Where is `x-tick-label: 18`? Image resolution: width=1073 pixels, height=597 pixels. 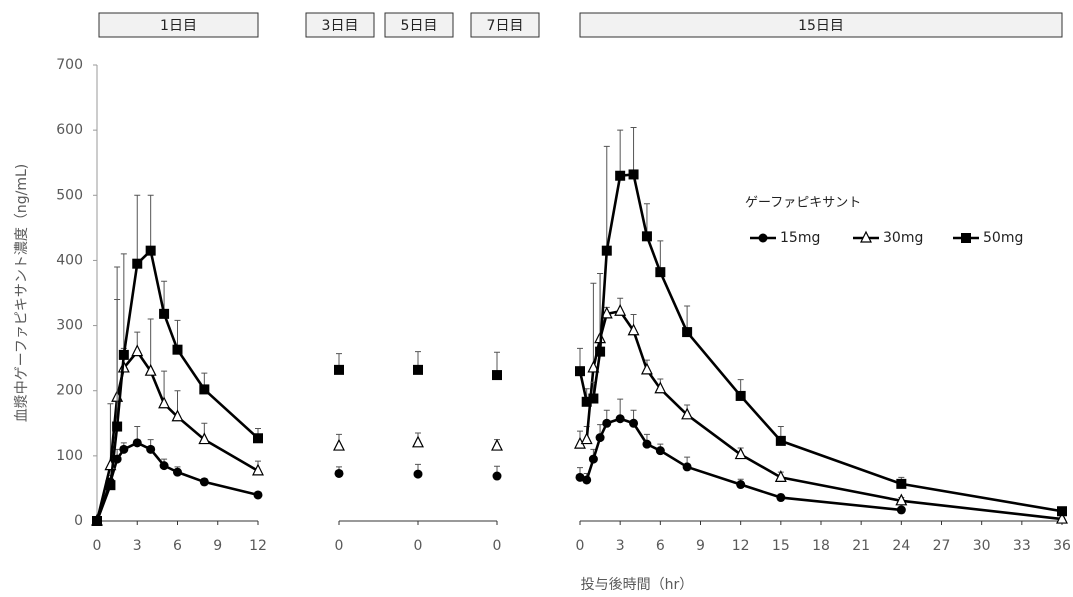 x-tick-label: 18 is located at coordinates (821, 546).